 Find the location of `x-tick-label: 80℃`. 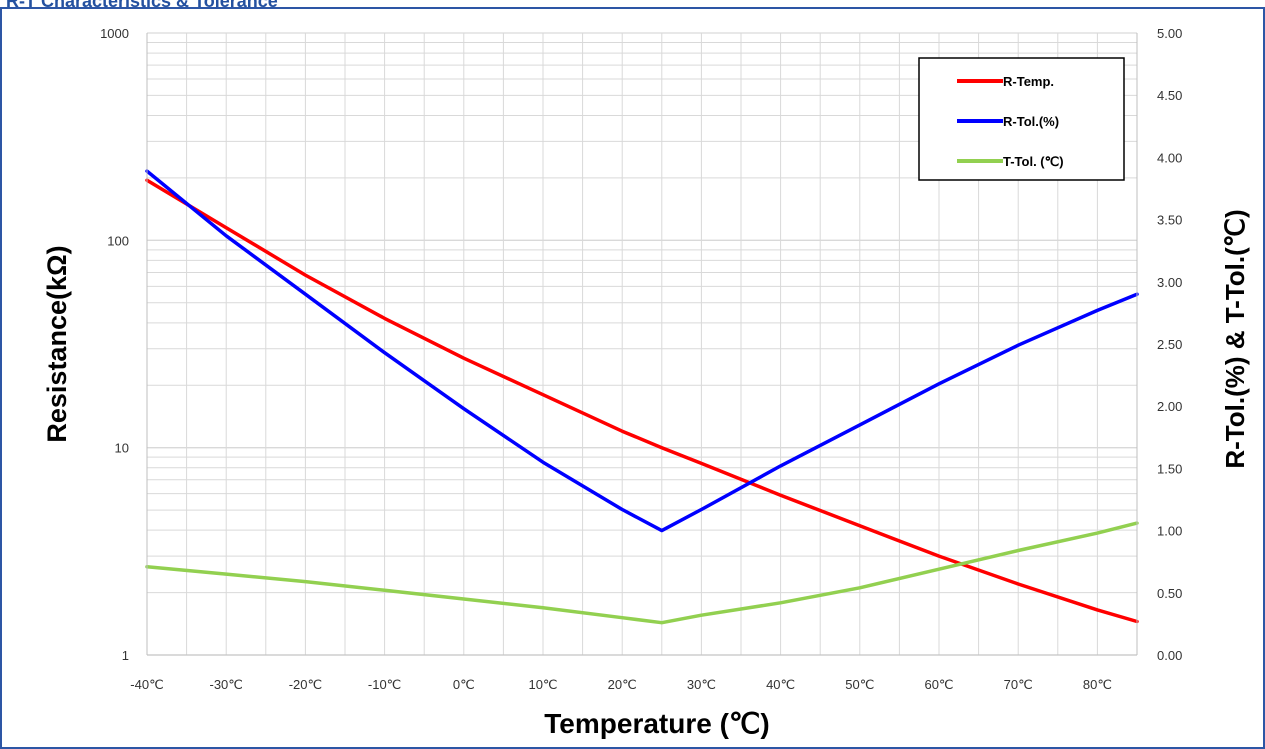

x-tick-label: 80℃ is located at coordinates (1097, 684).